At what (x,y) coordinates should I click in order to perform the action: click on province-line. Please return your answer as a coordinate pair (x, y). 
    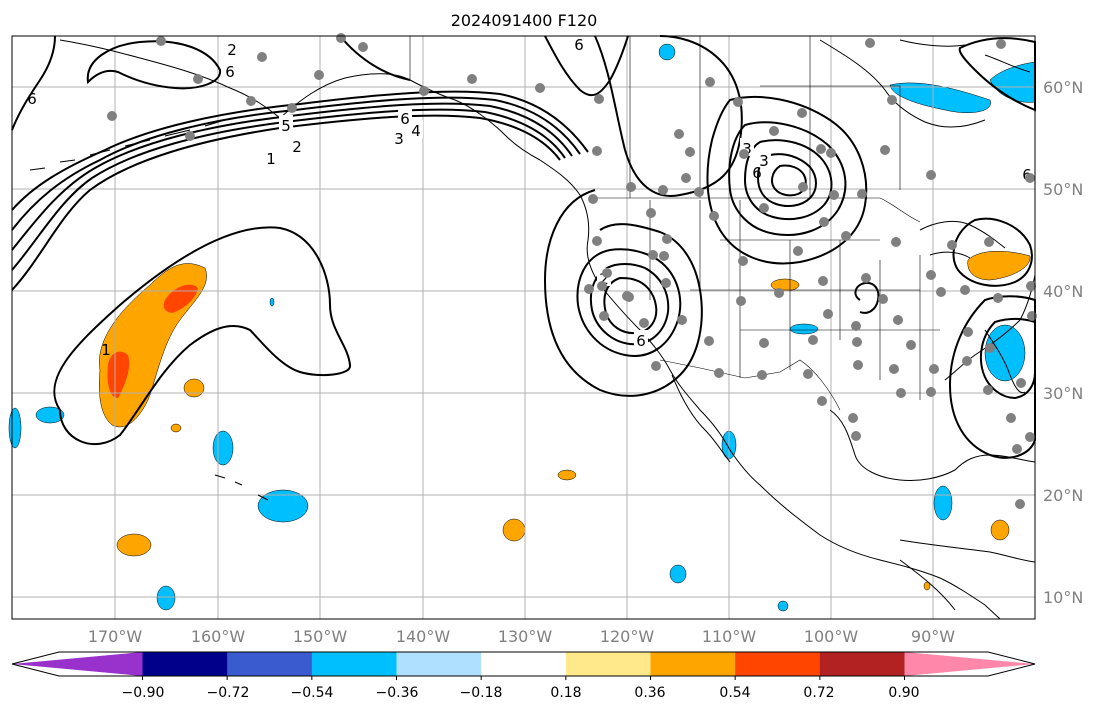
    Looking at the image, I should click on (765, 117).